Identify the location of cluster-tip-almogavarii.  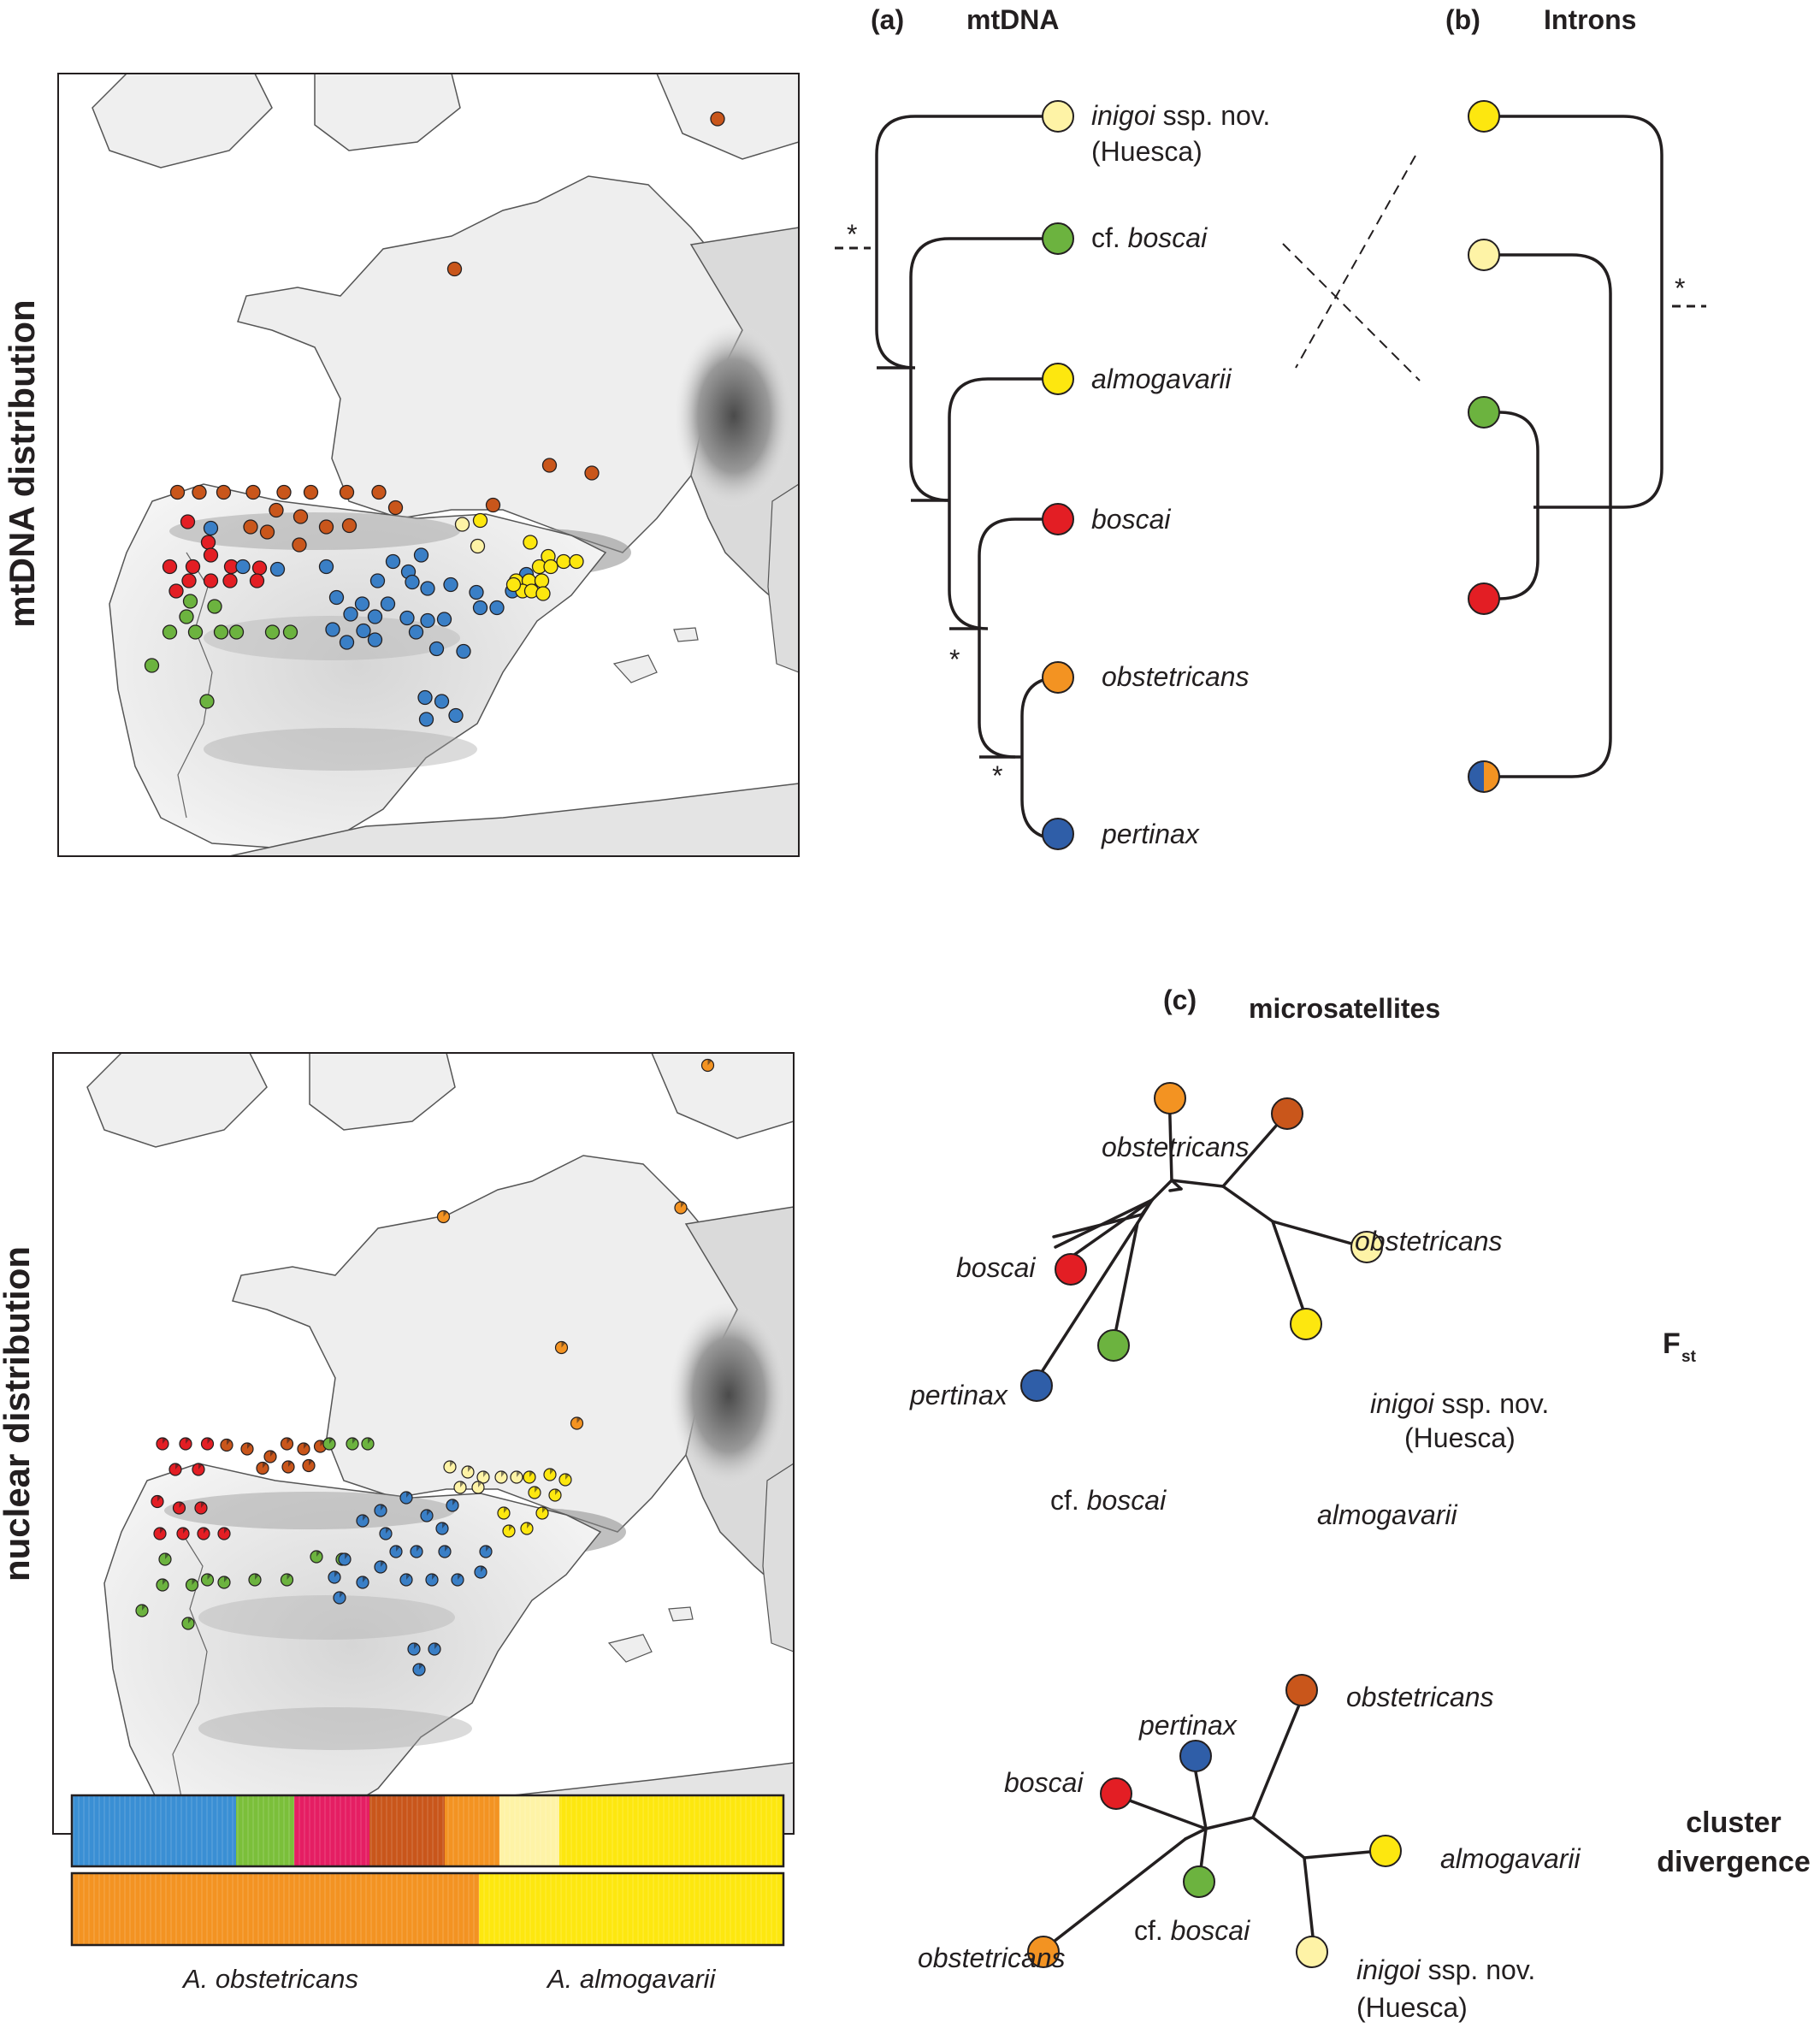
(1385, 1851).